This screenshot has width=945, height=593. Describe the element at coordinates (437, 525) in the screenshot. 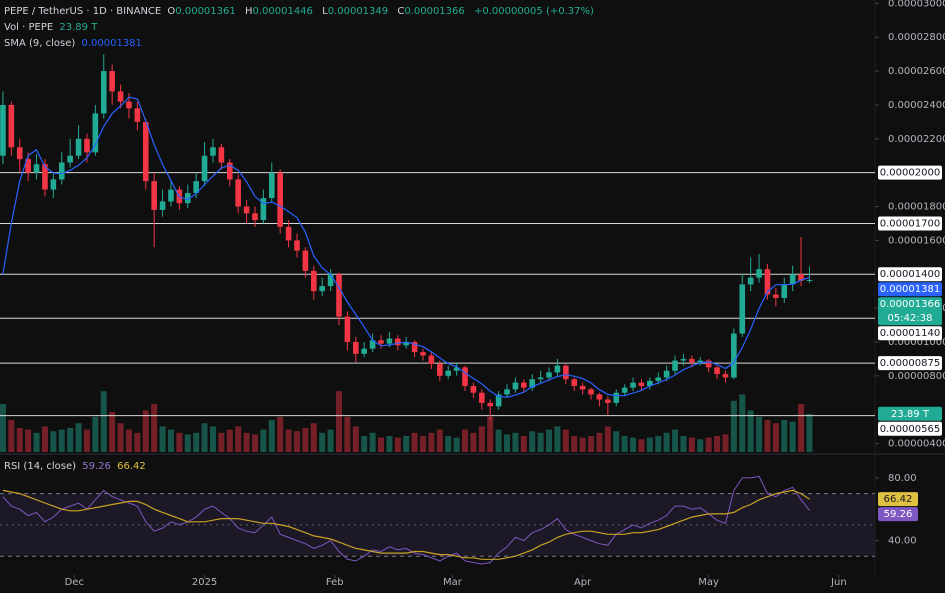

I see `rsi-band` at that location.